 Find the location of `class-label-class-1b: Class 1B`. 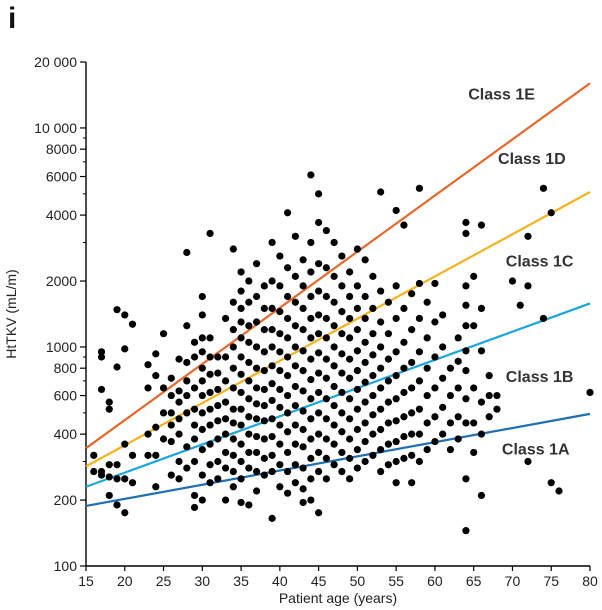

class-label-class-1b: Class 1B is located at coordinates (540, 377).